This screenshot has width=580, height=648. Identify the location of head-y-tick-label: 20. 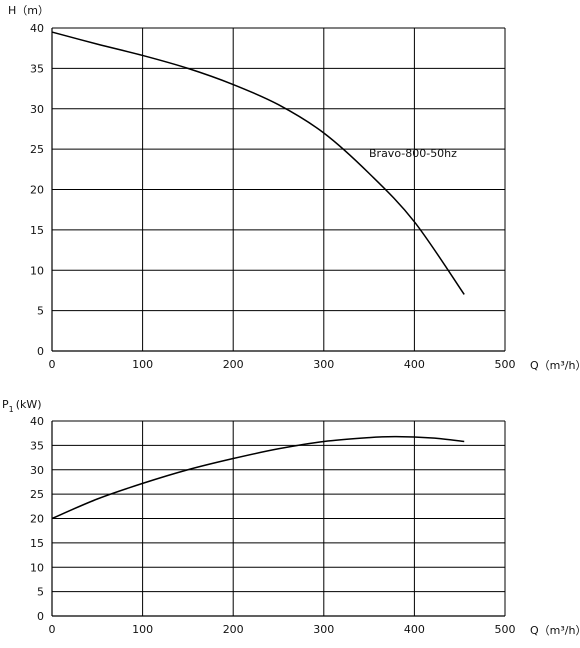
(37, 190).